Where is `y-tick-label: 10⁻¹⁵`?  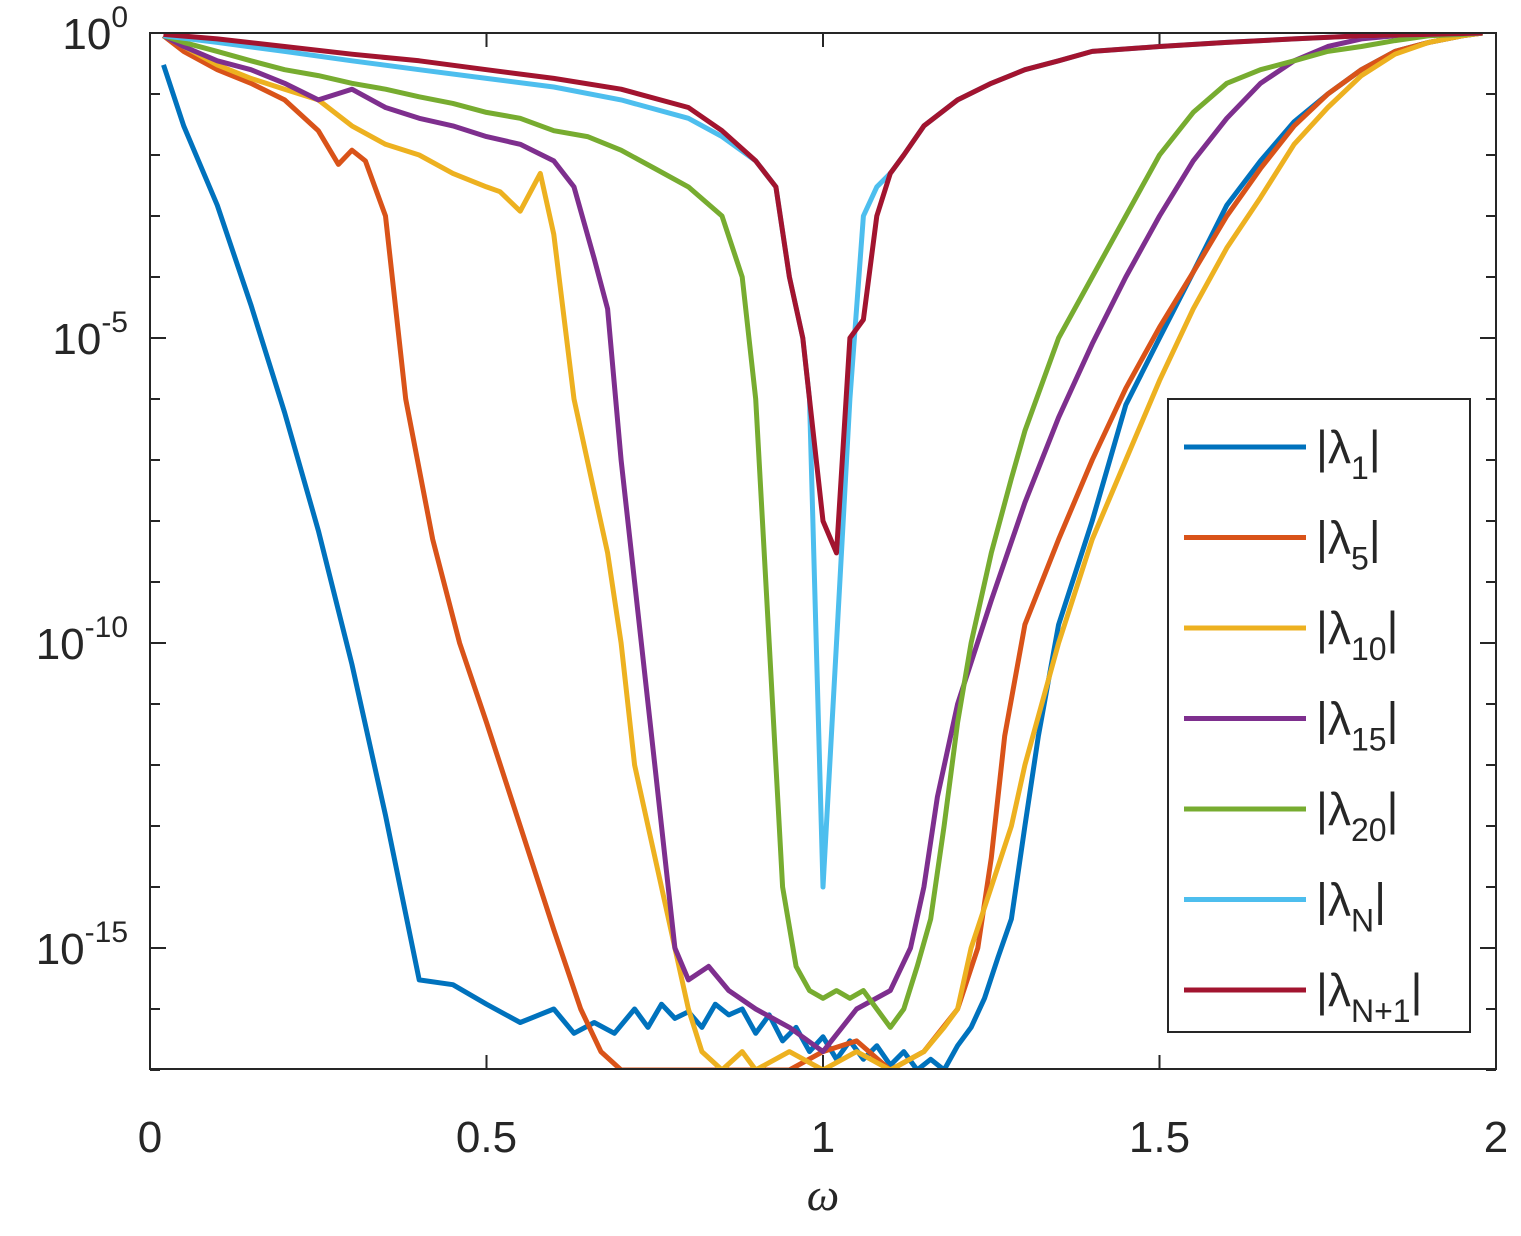 y-tick-label: 10⁻¹⁵ is located at coordinates (82, 945).